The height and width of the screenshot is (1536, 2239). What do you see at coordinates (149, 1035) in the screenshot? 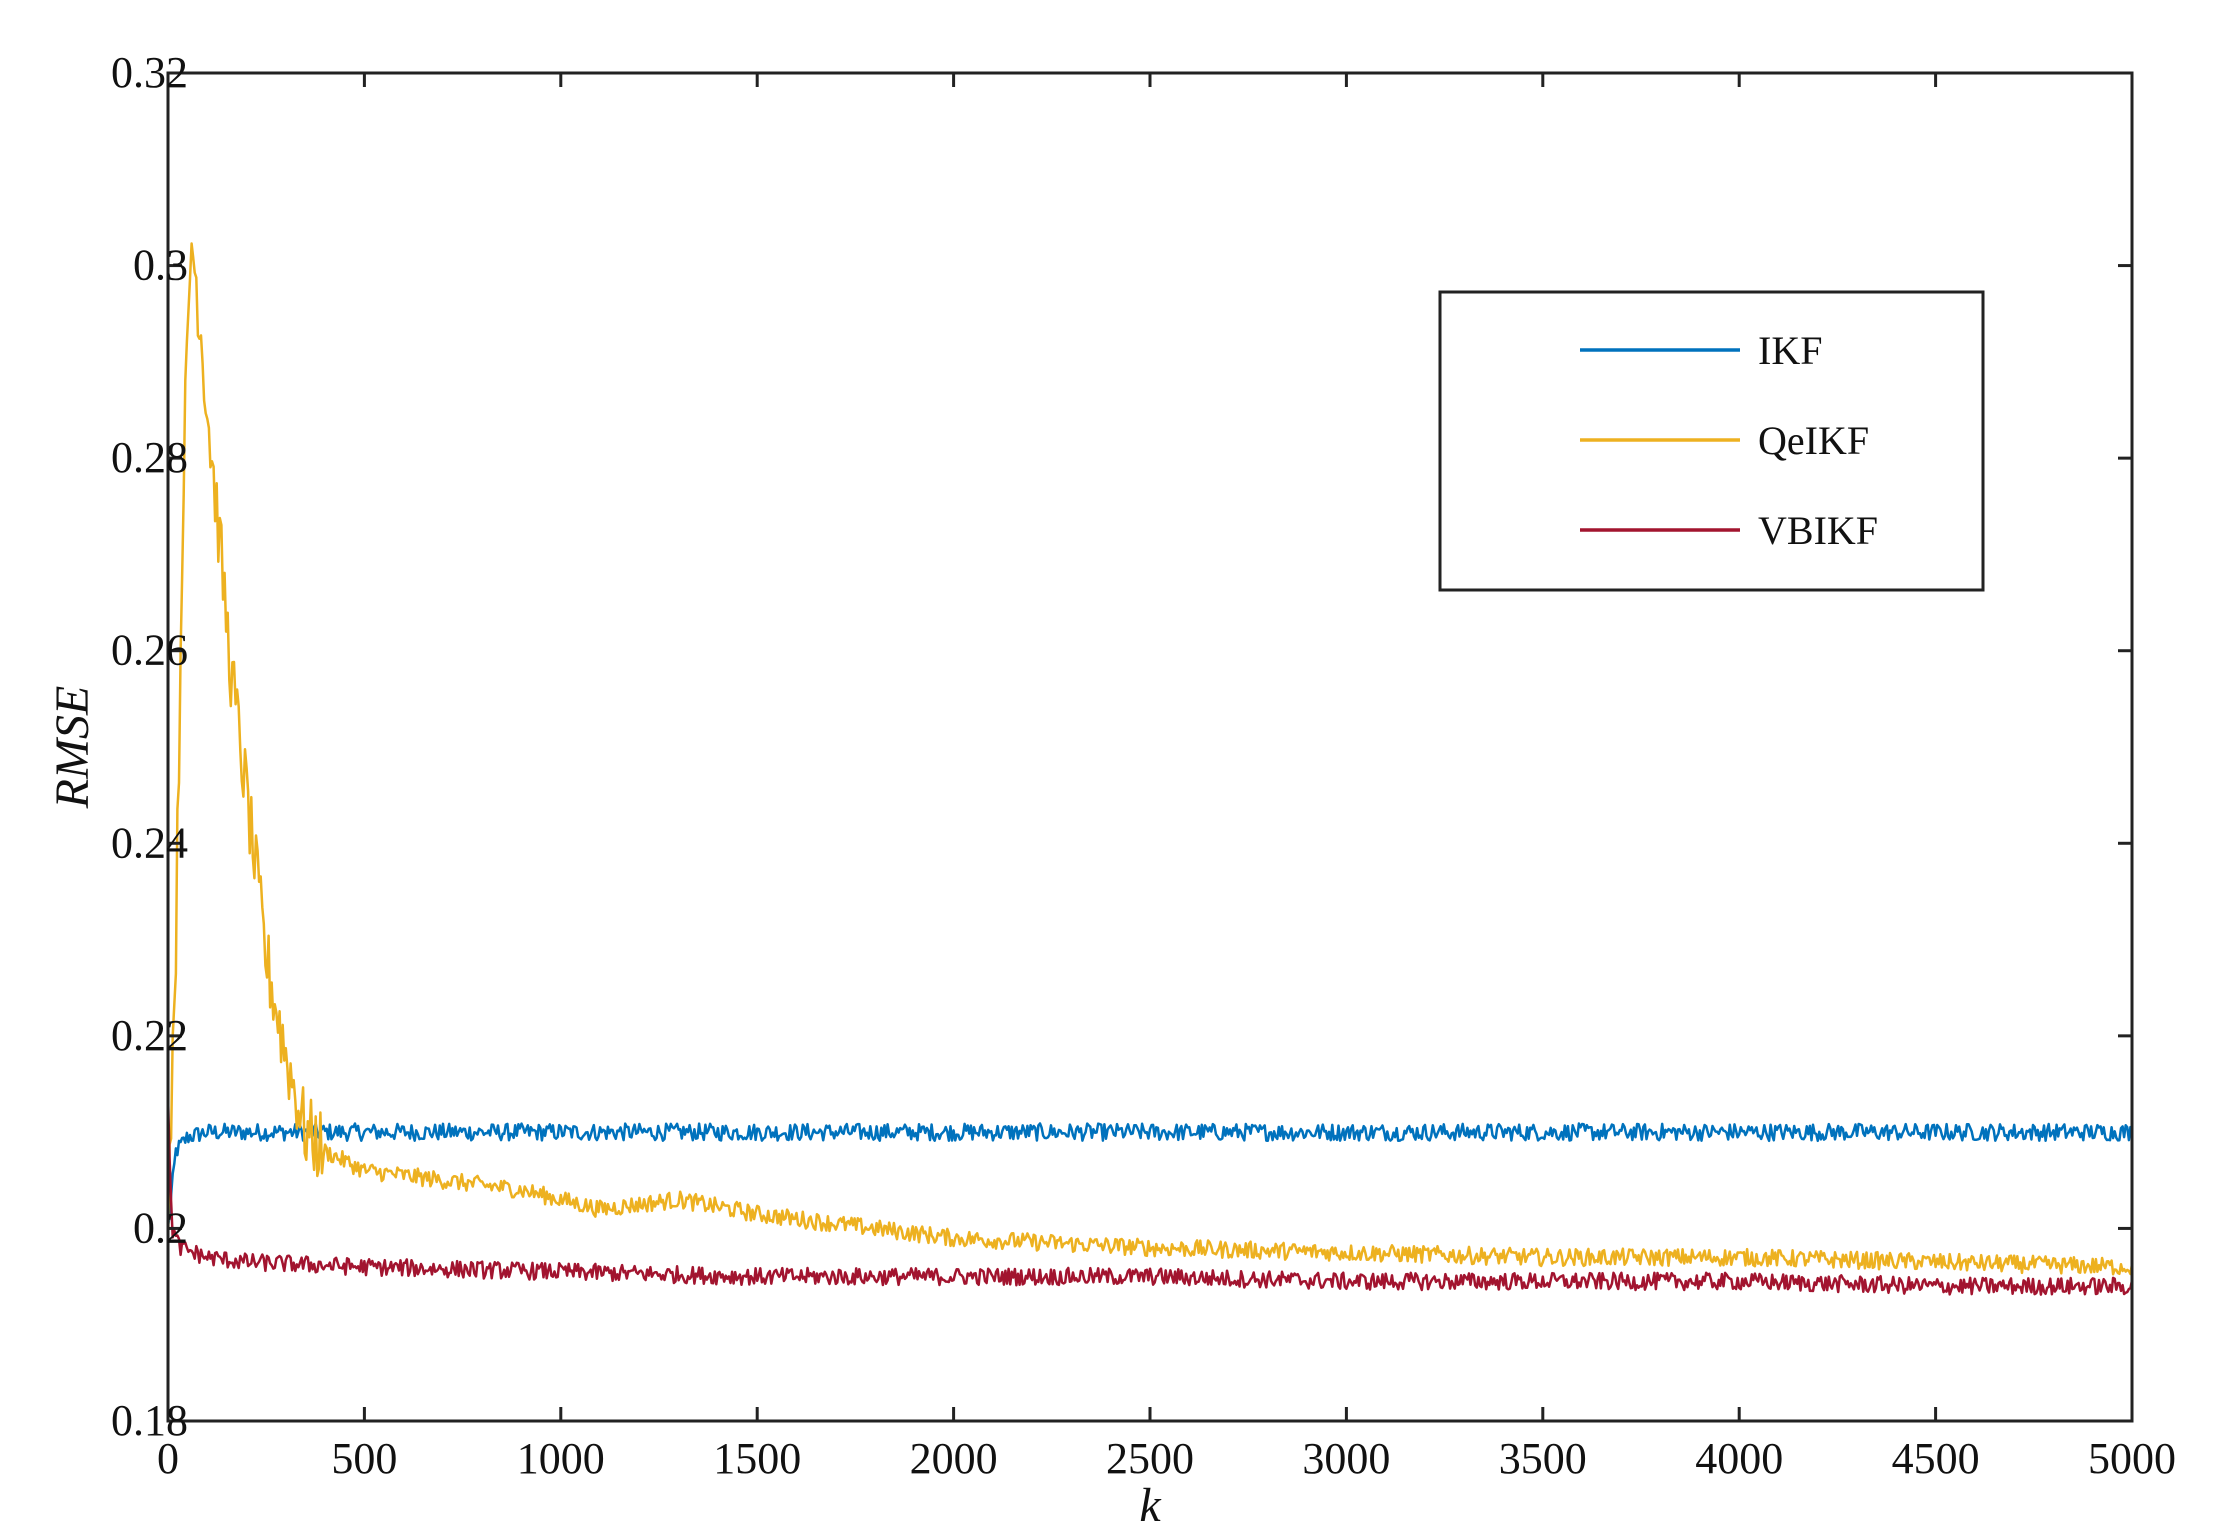
I see `y-tick-label: 0.22` at bounding box center [149, 1035].